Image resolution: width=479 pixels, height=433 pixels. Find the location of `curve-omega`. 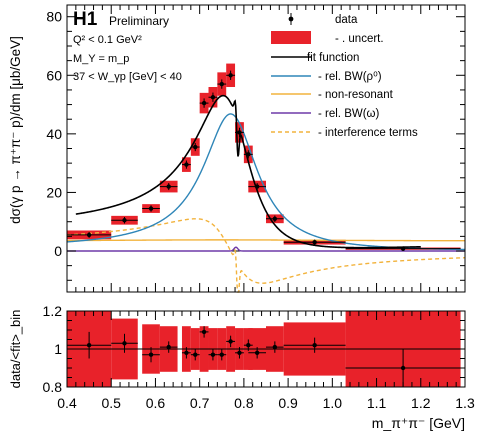

curve-omega is located at coordinates (266, 249).